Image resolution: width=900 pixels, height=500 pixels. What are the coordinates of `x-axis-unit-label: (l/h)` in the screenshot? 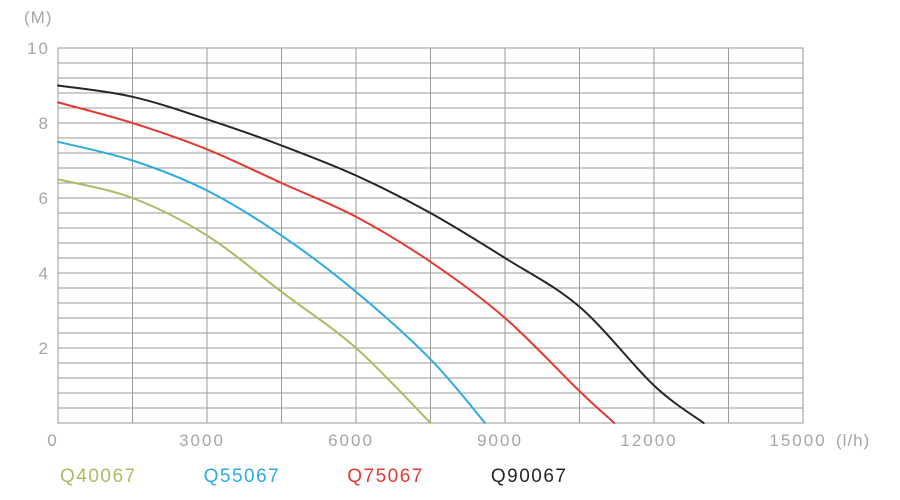 It's located at (853, 440).